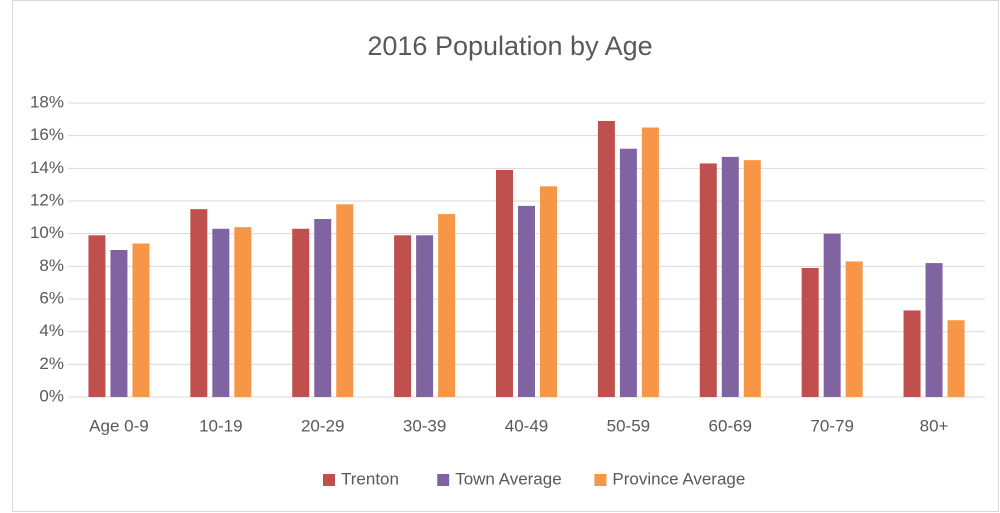 The width and height of the screenshot is (1000, 513). I want to click on y-tick-label: 14%, so click(47, 167).